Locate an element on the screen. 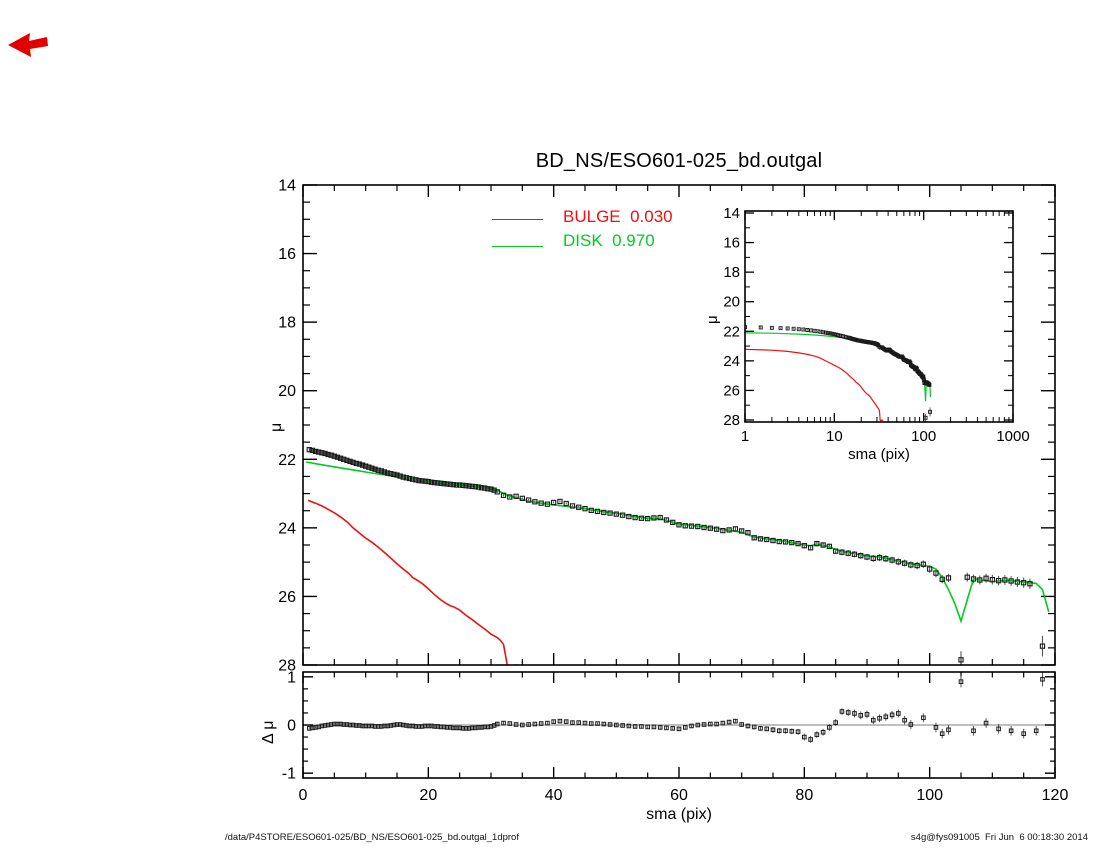 The width and height of the screenshot is (1100, 850). inset-bulge-line is located at coordinates (814, 385).